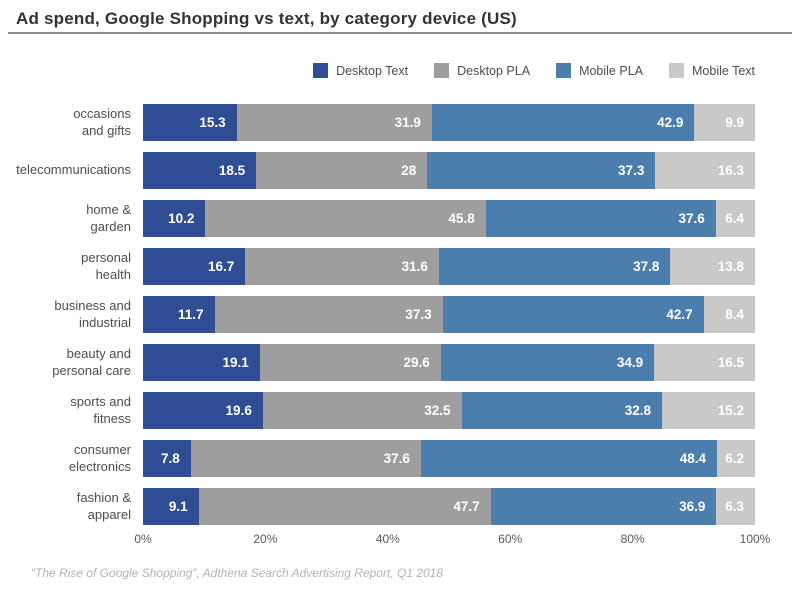 The image size is (800, 595). I want to click on value-label: 18.5, so click(232, 170).